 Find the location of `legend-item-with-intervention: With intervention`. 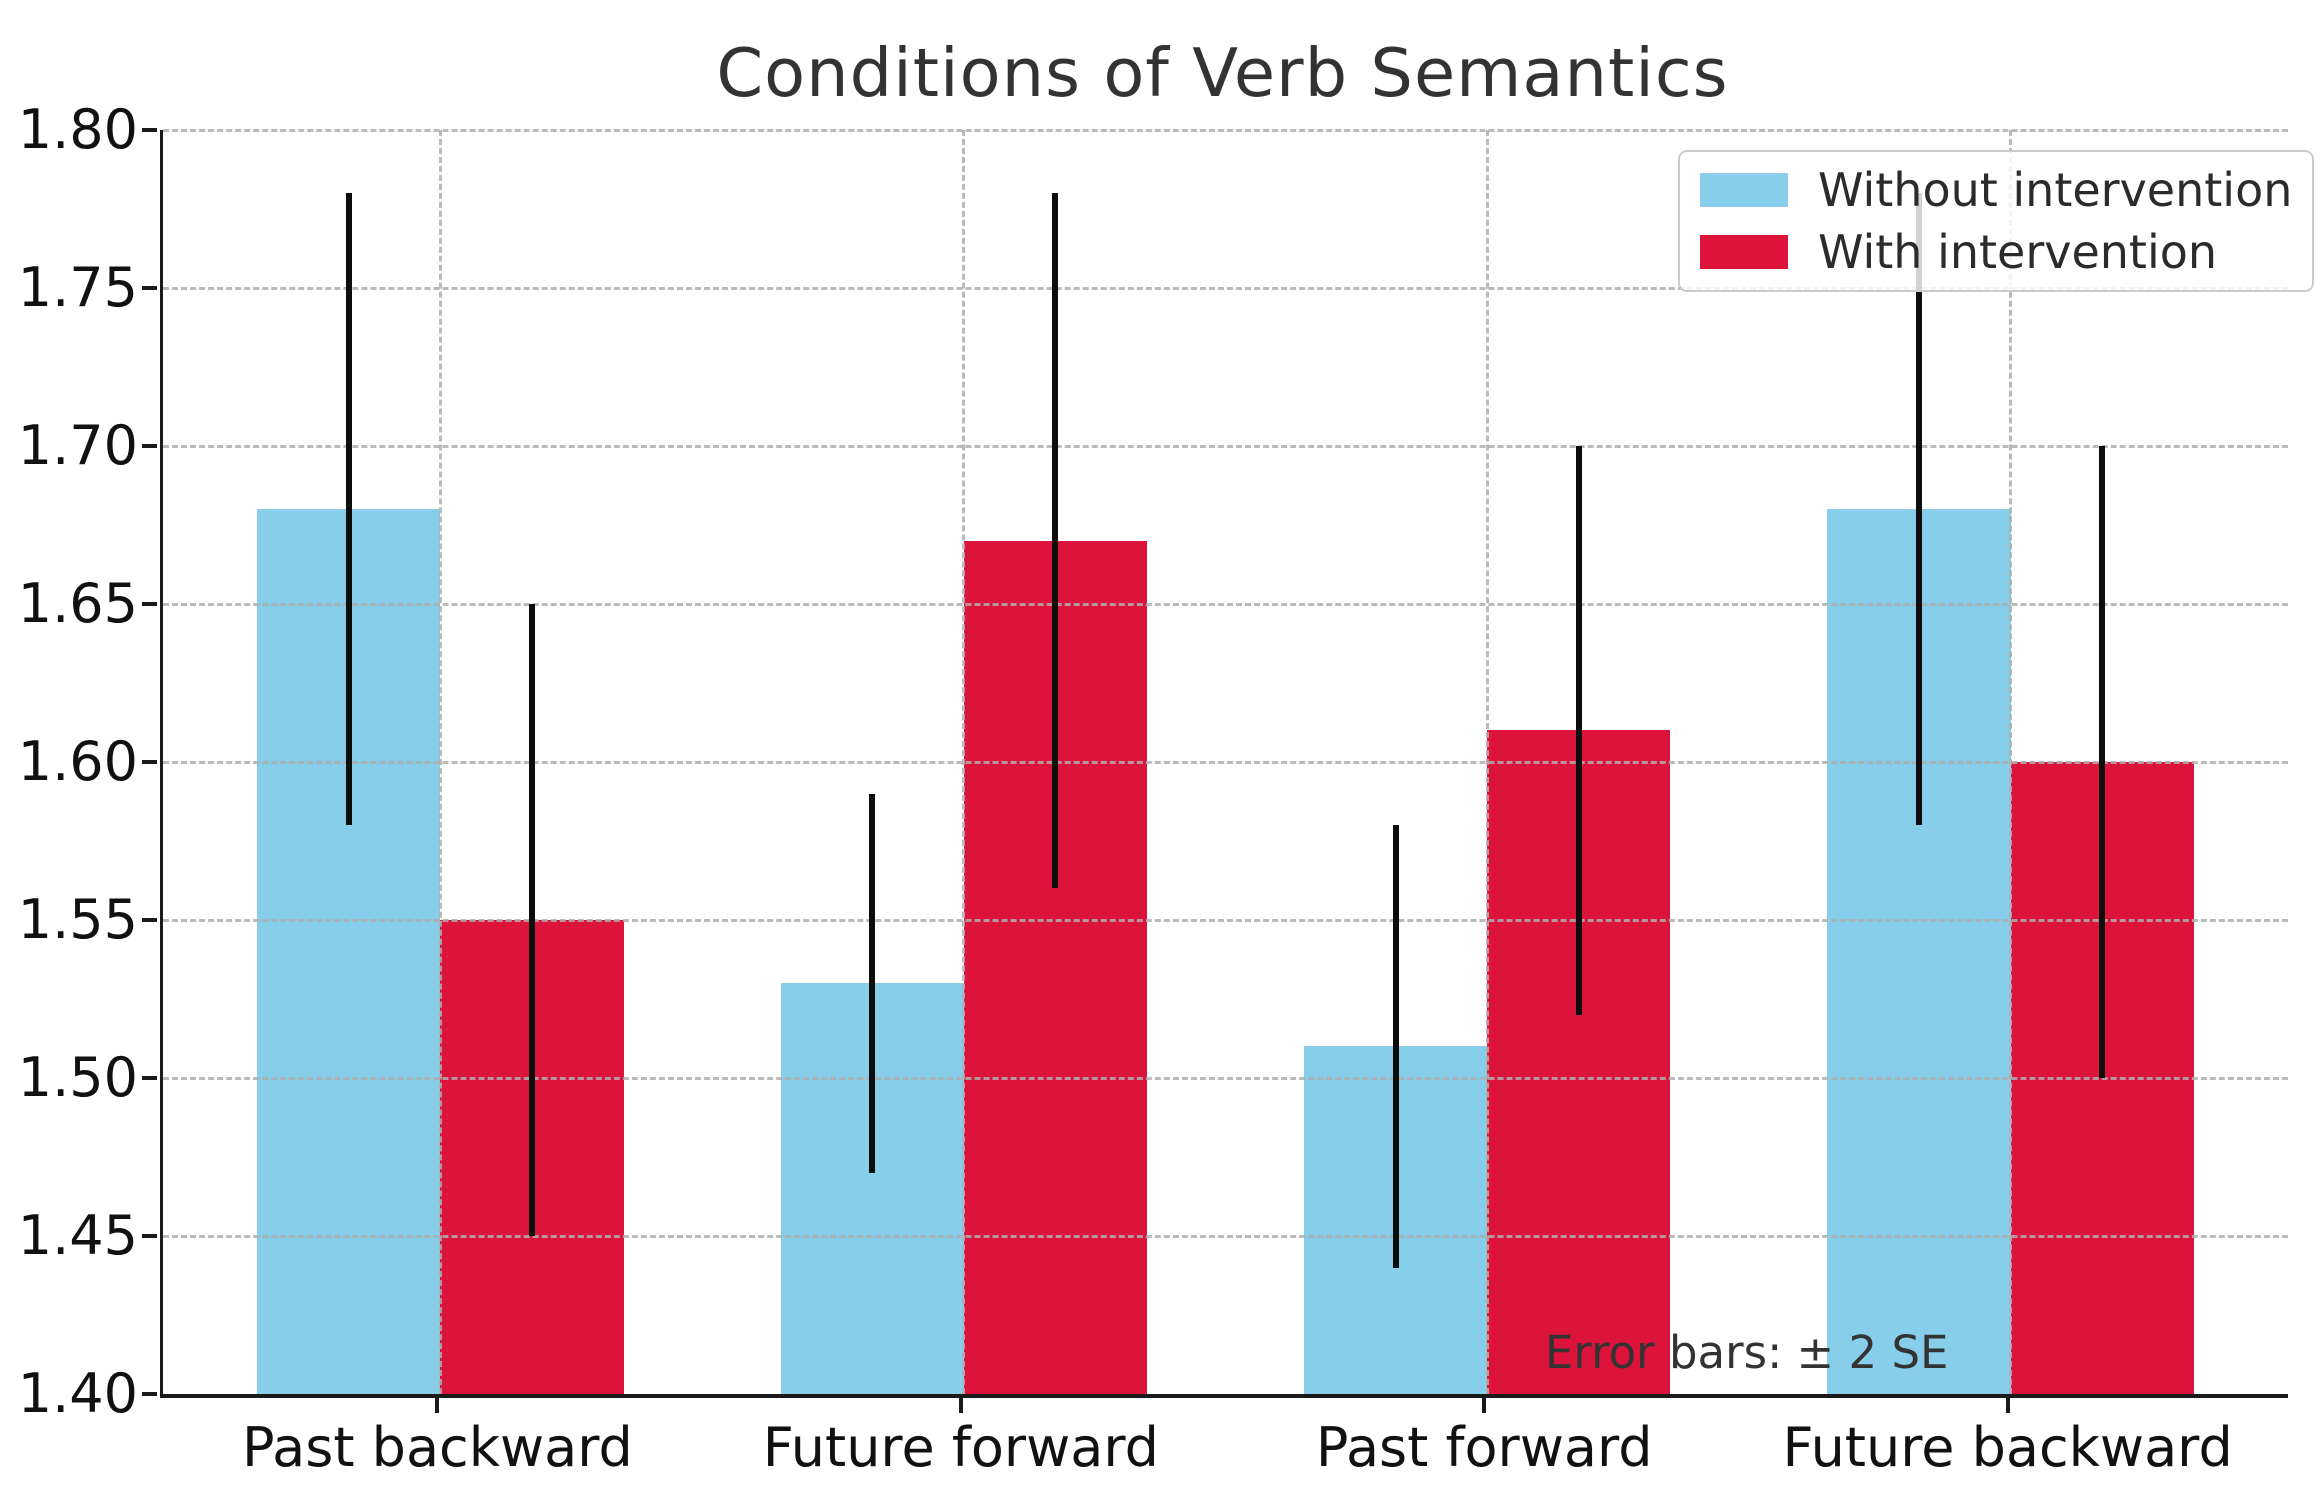

legend-item-with-intervention: With intervention is located at coordinates (1996, 252).